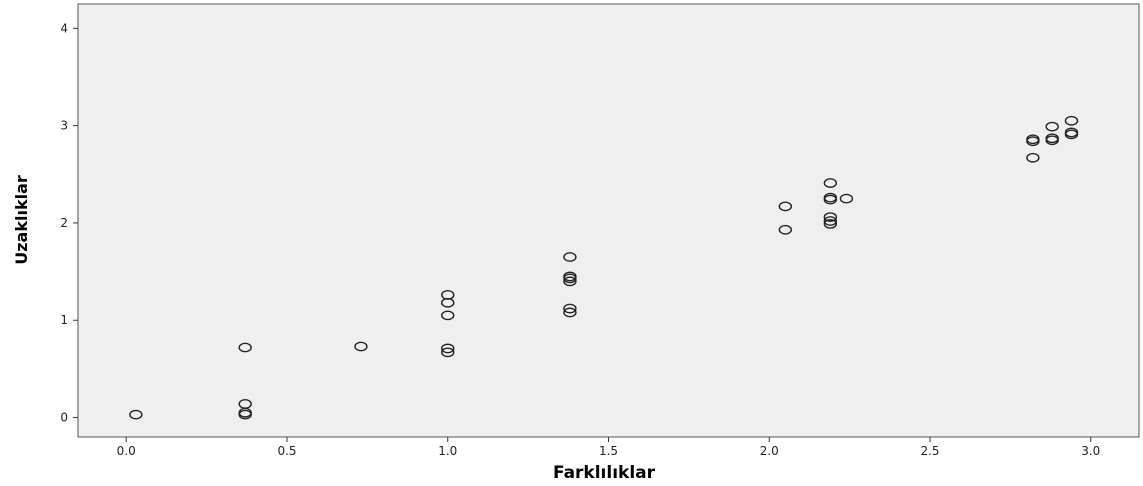  Describe the element at coordinates (604, 473) in the screenshot. I see `x-axis-title: Farklılıklar` at that location.